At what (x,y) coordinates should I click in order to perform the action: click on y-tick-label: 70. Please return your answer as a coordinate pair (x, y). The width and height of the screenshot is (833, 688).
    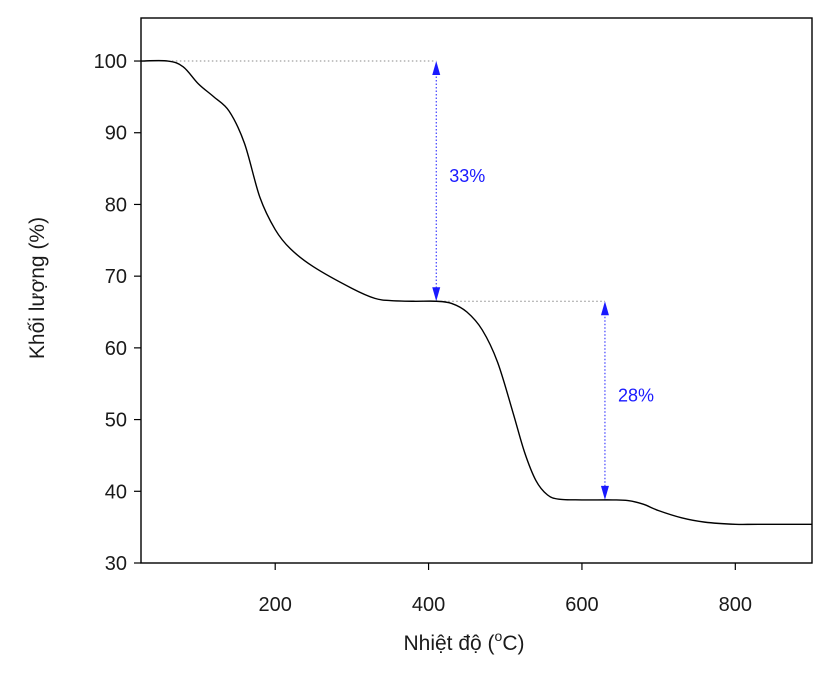
    Looking at the image, I should click on (116, 277).